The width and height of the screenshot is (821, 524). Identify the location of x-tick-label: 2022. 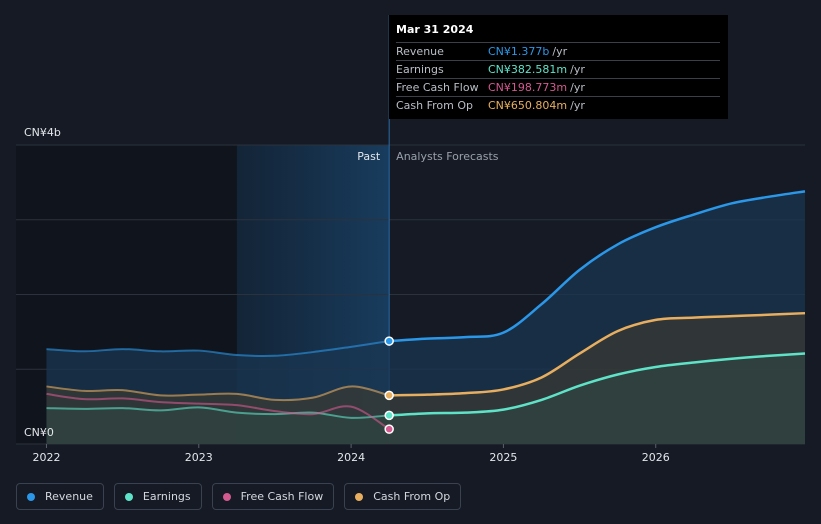
(46, 457).